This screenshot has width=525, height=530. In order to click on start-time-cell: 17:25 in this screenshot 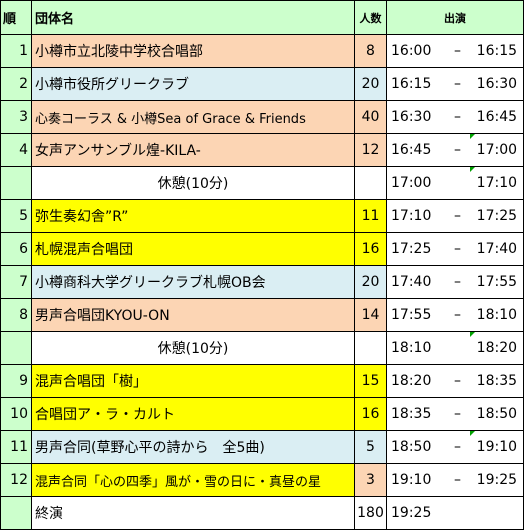, I will do `click(416, 249)`.